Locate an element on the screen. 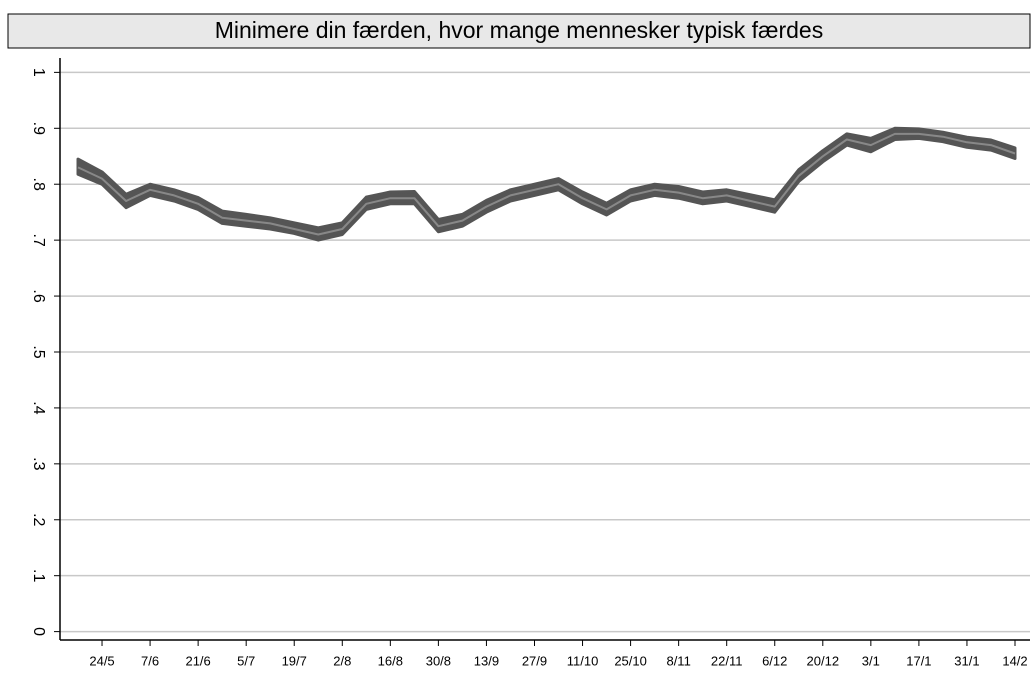 This screenshot has height=678, width=1033. title-box is located at coordinates (519, 31).